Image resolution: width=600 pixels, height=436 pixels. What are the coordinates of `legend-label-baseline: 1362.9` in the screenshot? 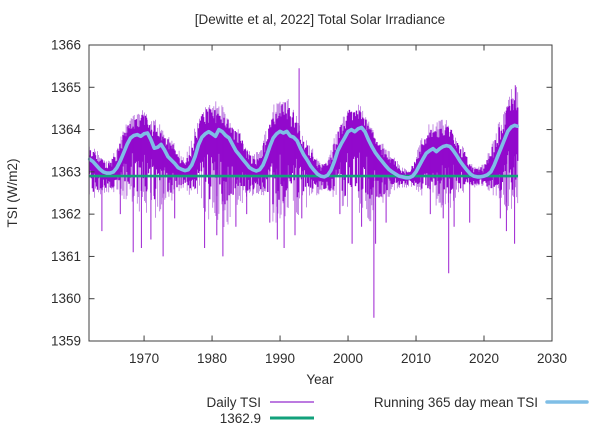 It's located at (240, 418).